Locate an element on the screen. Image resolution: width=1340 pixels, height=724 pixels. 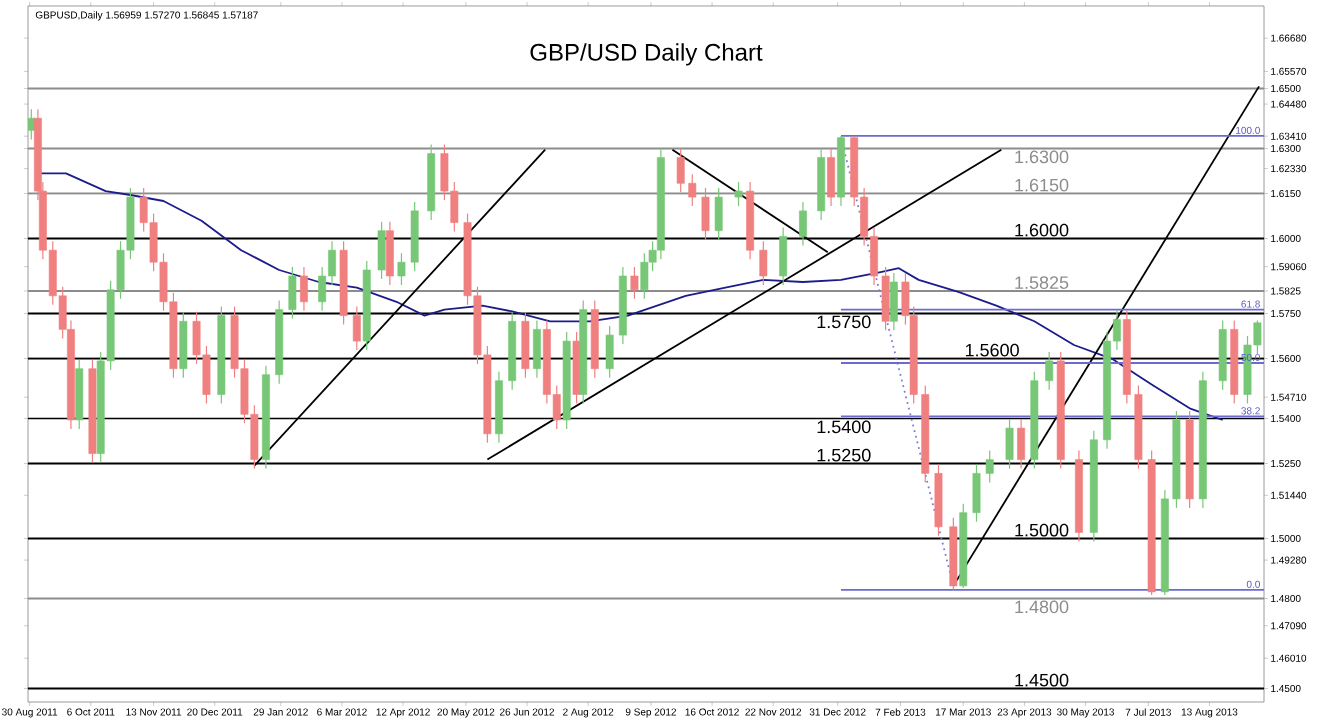
ref-line-label: 1.5750 is located at coordinates (844, 322).